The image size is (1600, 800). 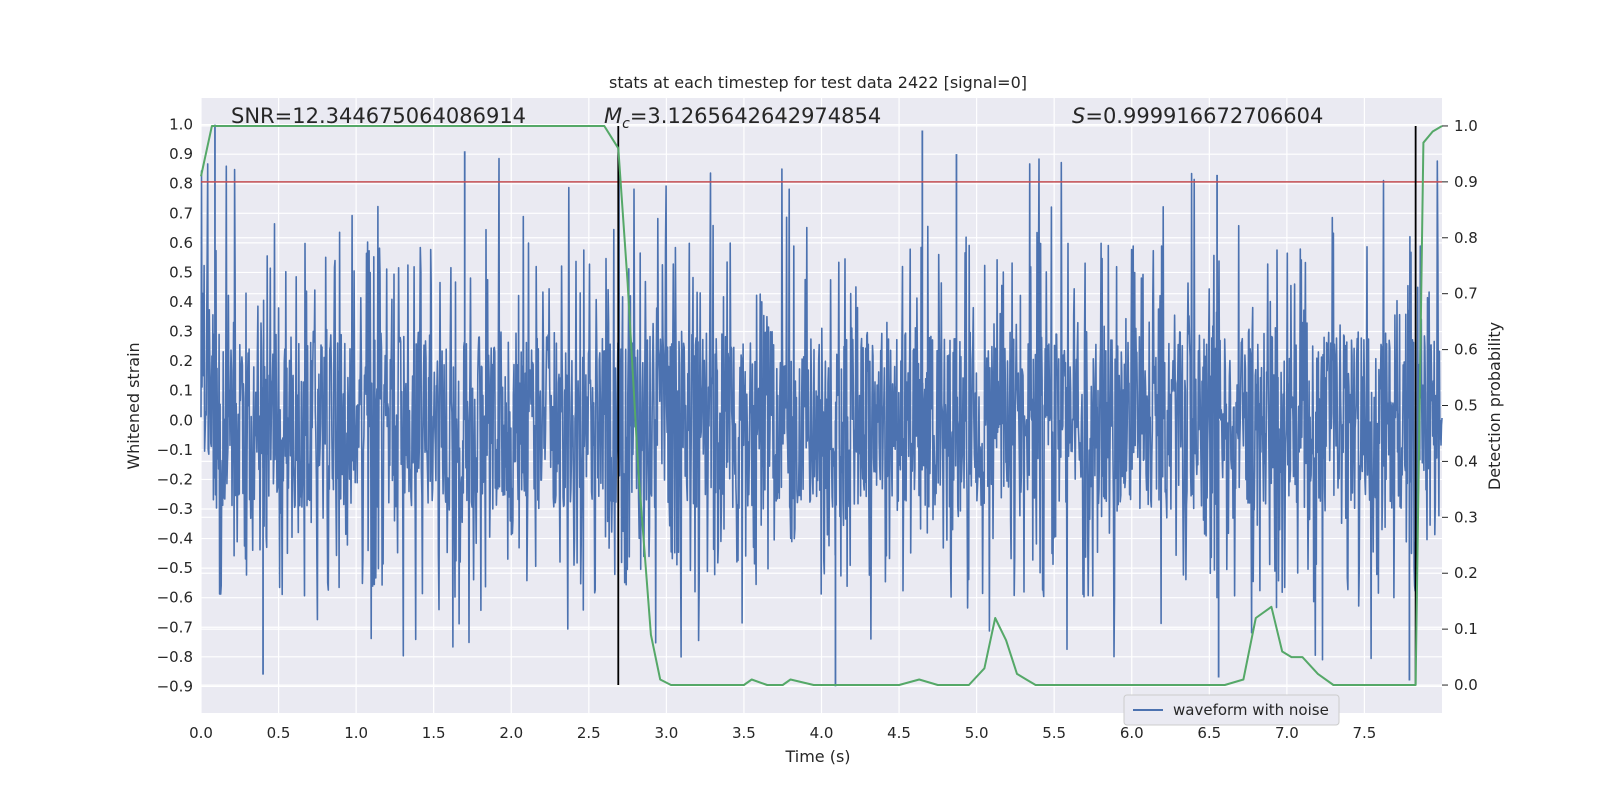 I want to click on y-right-tick-label: 0.8, so click(x=1466, y=238).